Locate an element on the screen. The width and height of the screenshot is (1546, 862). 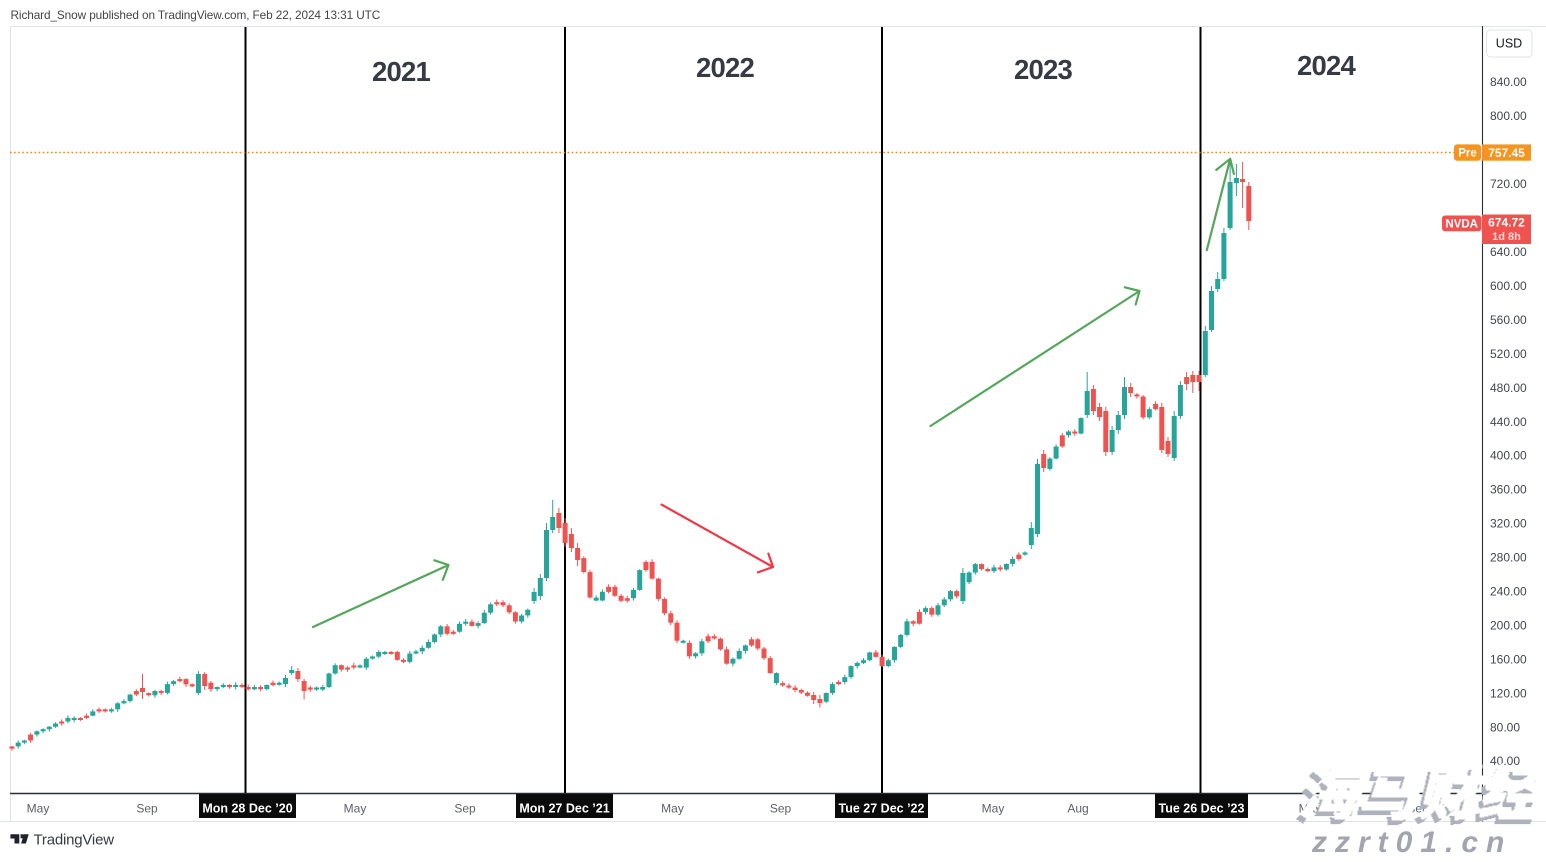
svg-text: 80.00 is located at coordinates (1505, 727).